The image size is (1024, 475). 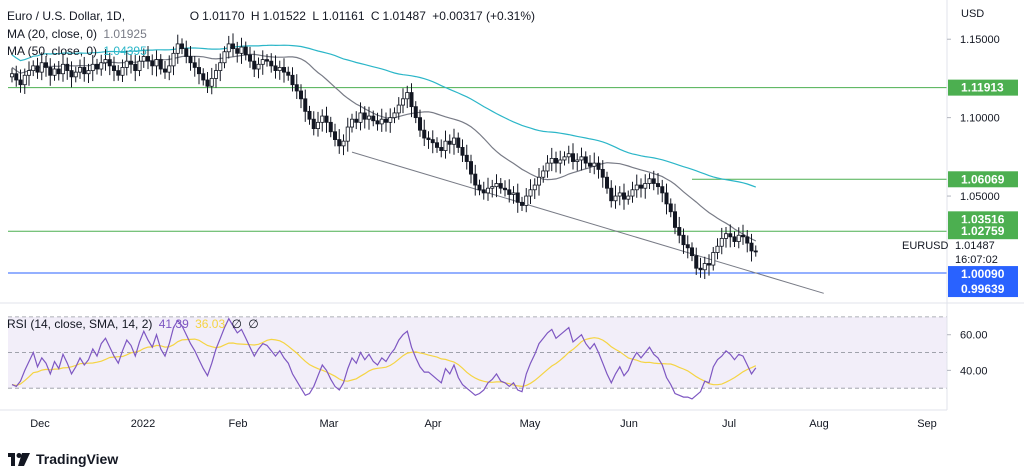 What do you see at coordinates (384, 358) in the screenshot?
I see `rsi-line` at bounding box center [384, 358].